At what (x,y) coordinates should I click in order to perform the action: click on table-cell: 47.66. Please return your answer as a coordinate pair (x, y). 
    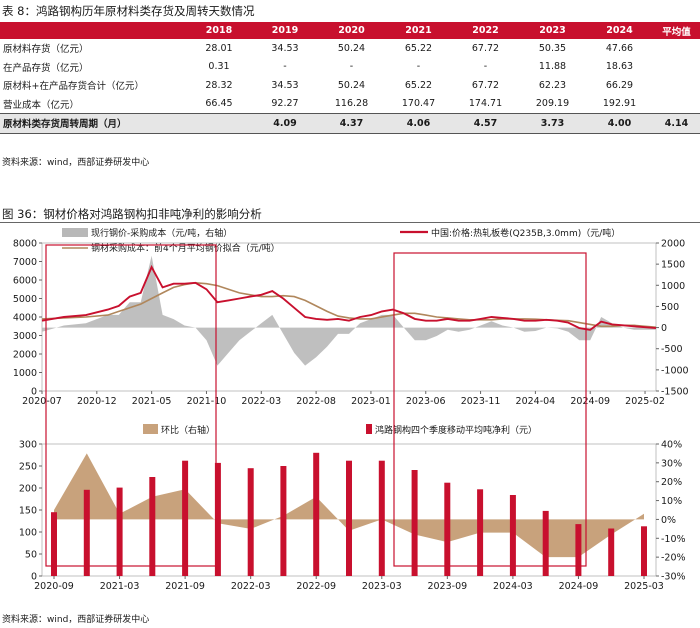
    Looking at the image, I should click on (619, 48).